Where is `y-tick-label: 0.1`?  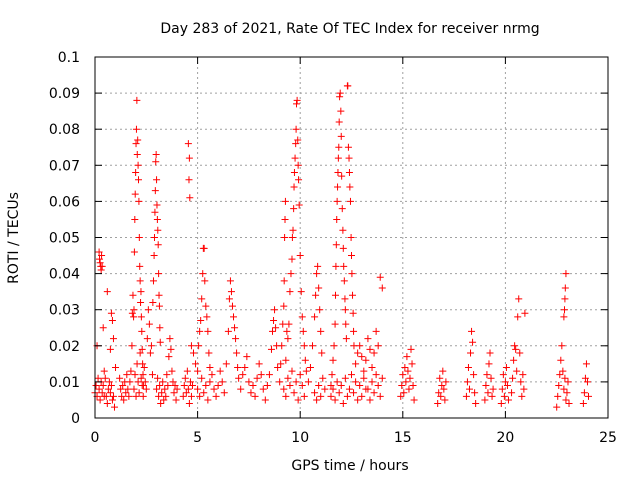 y-tick-label: 0.1 is located at coordinates (69, 58).